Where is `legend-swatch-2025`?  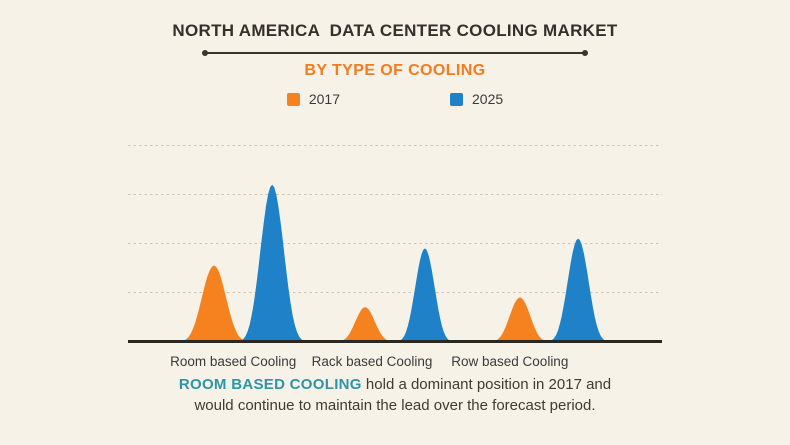
legend-swatch-2025 is located at coordinates (456, 99).